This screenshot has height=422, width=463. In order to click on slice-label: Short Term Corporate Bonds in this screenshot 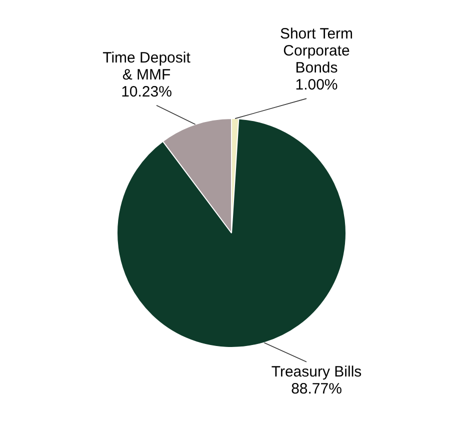, I will do `click(317, 51)`.